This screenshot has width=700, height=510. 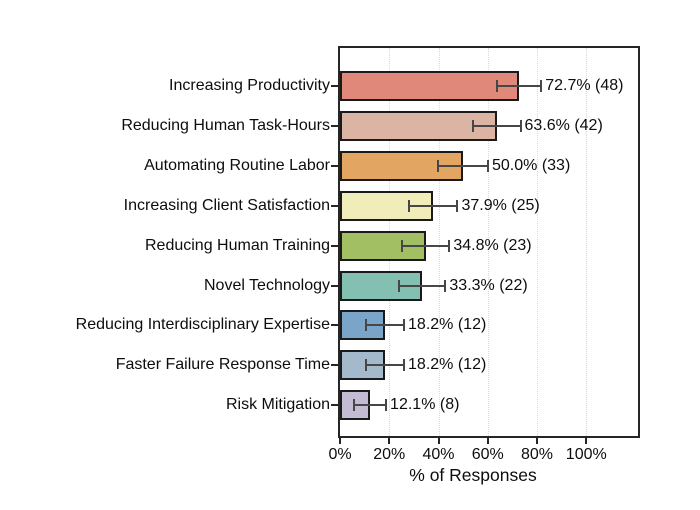 I want to click on bar-row: Novel Technology 33.3% (22), so click(x=421, y=286).